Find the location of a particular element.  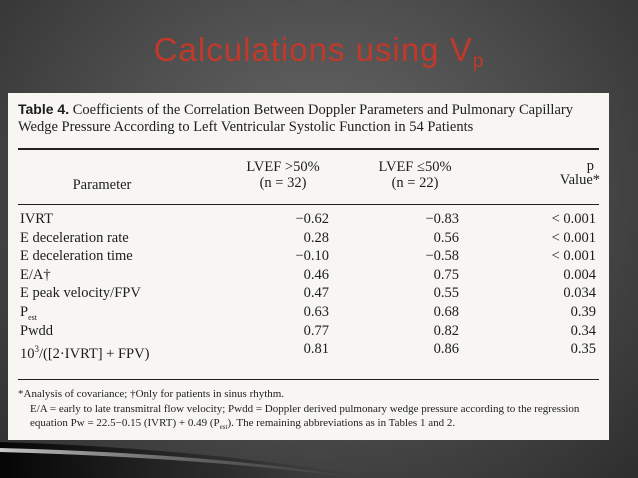

row-parameter: 103/([2·IVRT] + FPV) is located at coordinates (84, 351).